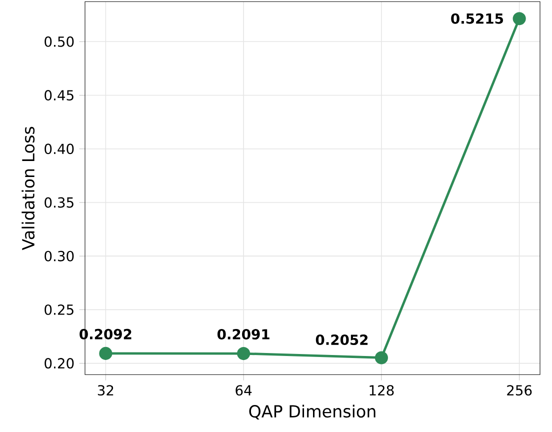  Describe the element at coordinates (312, 412) in the screenshot. I see `x-axis-title: QAP Dimension` at that location.